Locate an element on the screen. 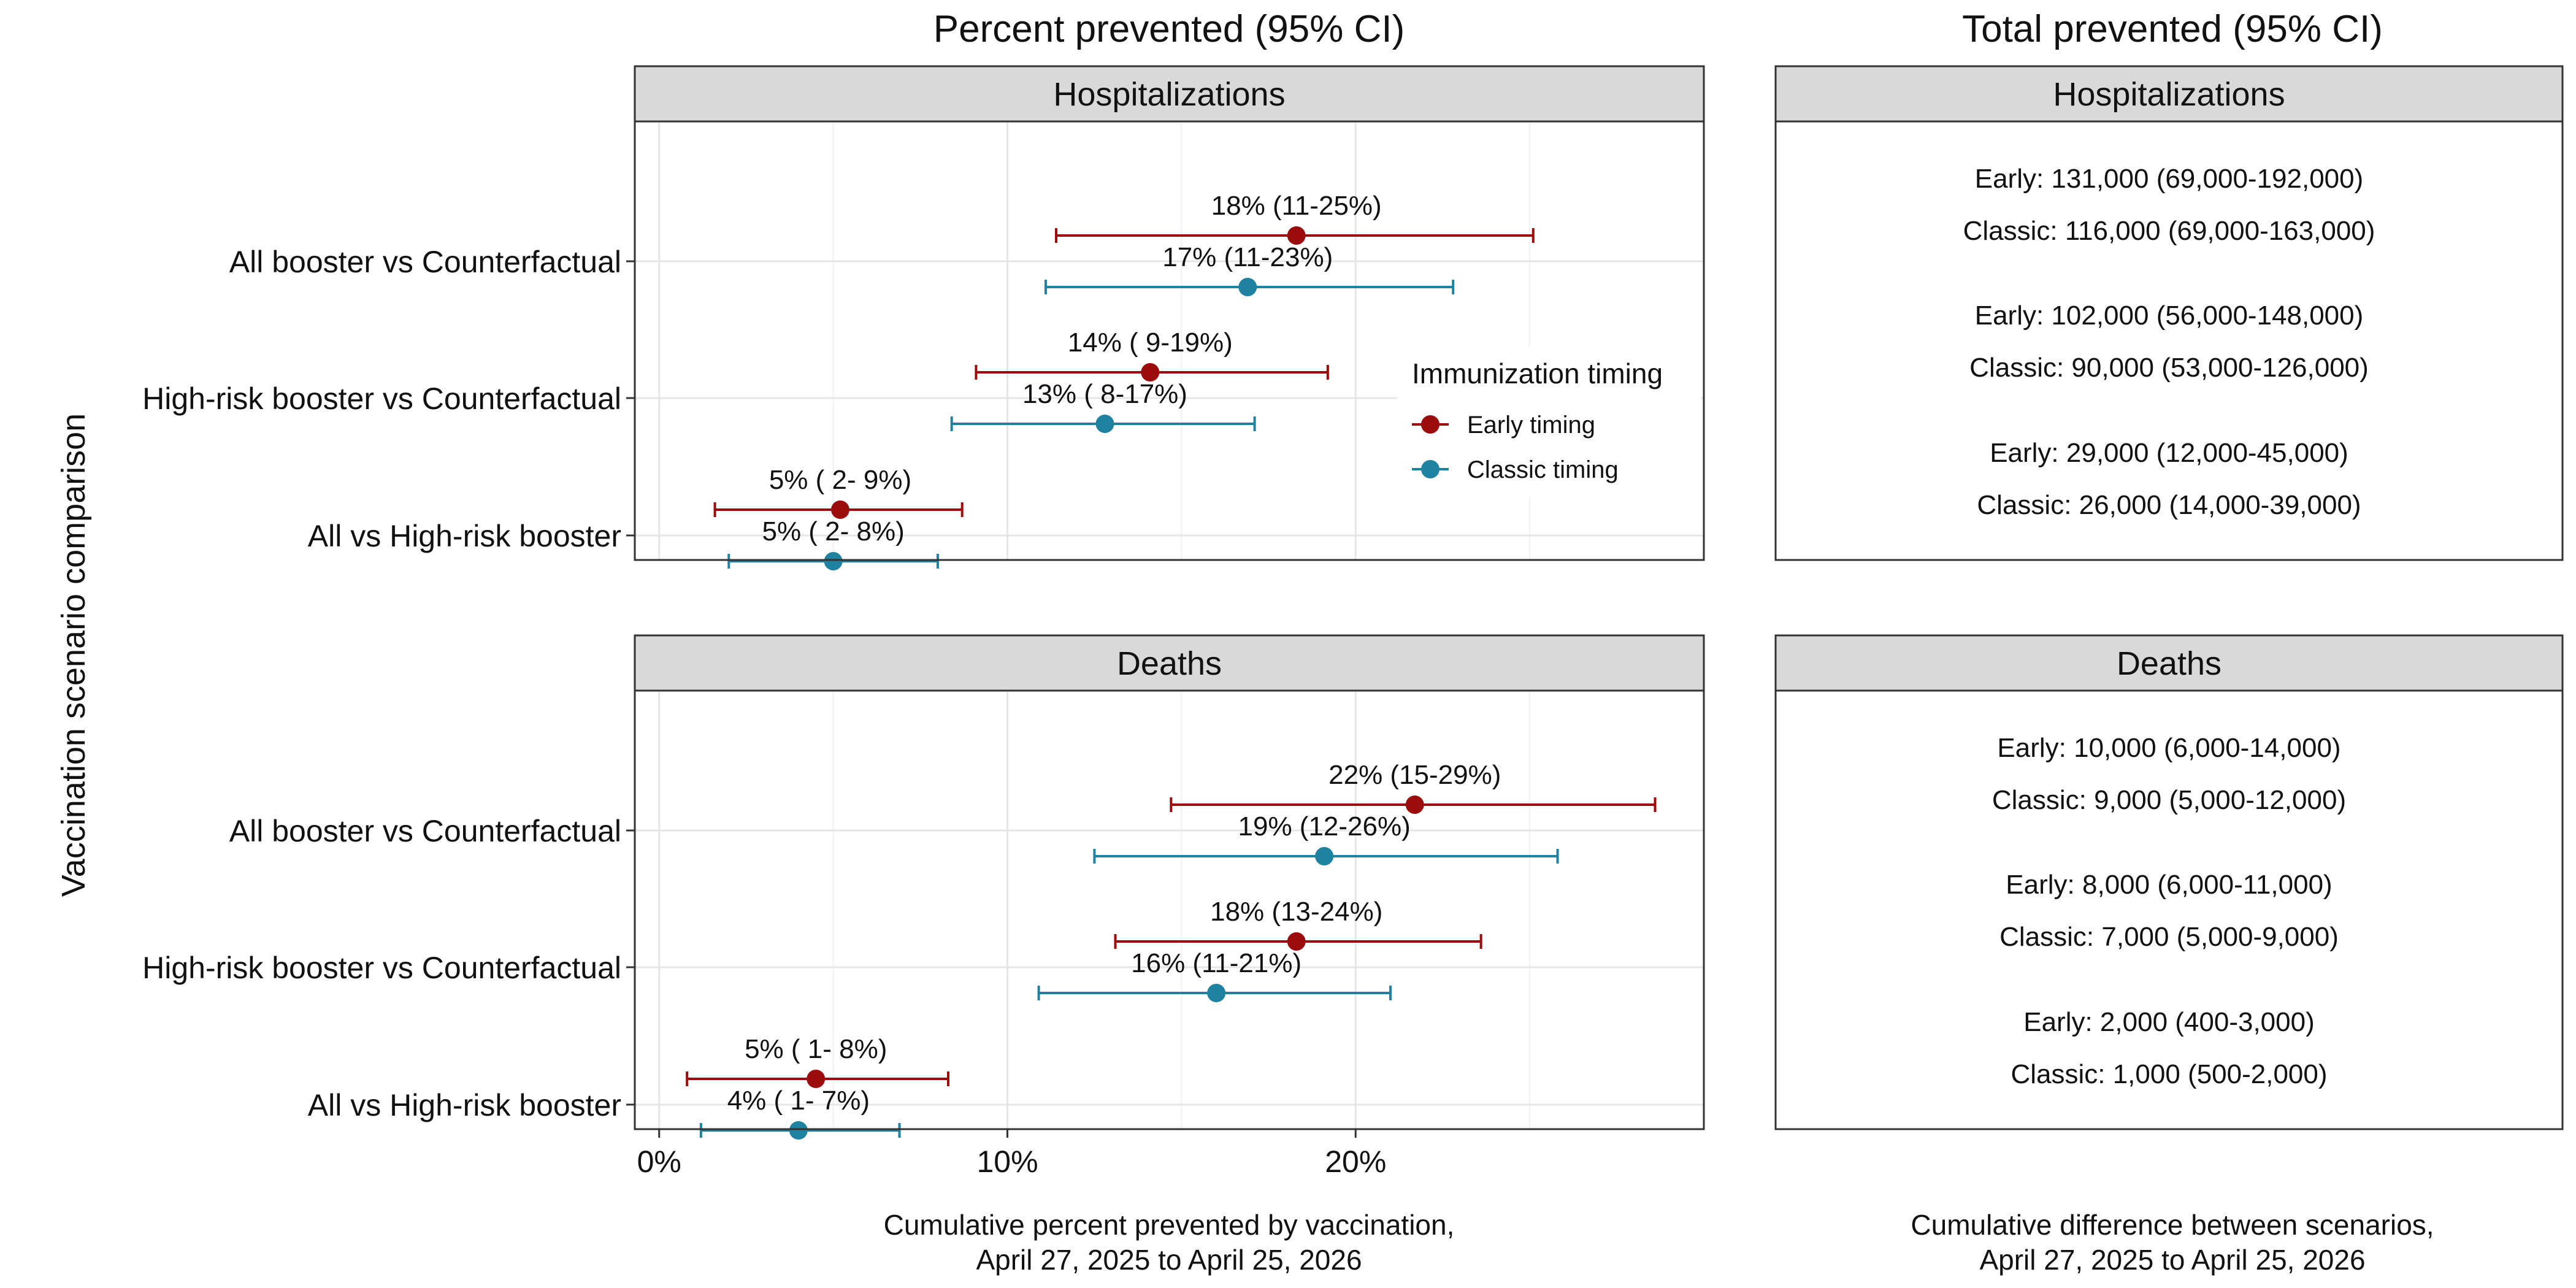 The image size is (2576, 1288). deaths-total-classic-3: Classic: 1,000 (500-2,000) is located at coordinates (2169, 1074).